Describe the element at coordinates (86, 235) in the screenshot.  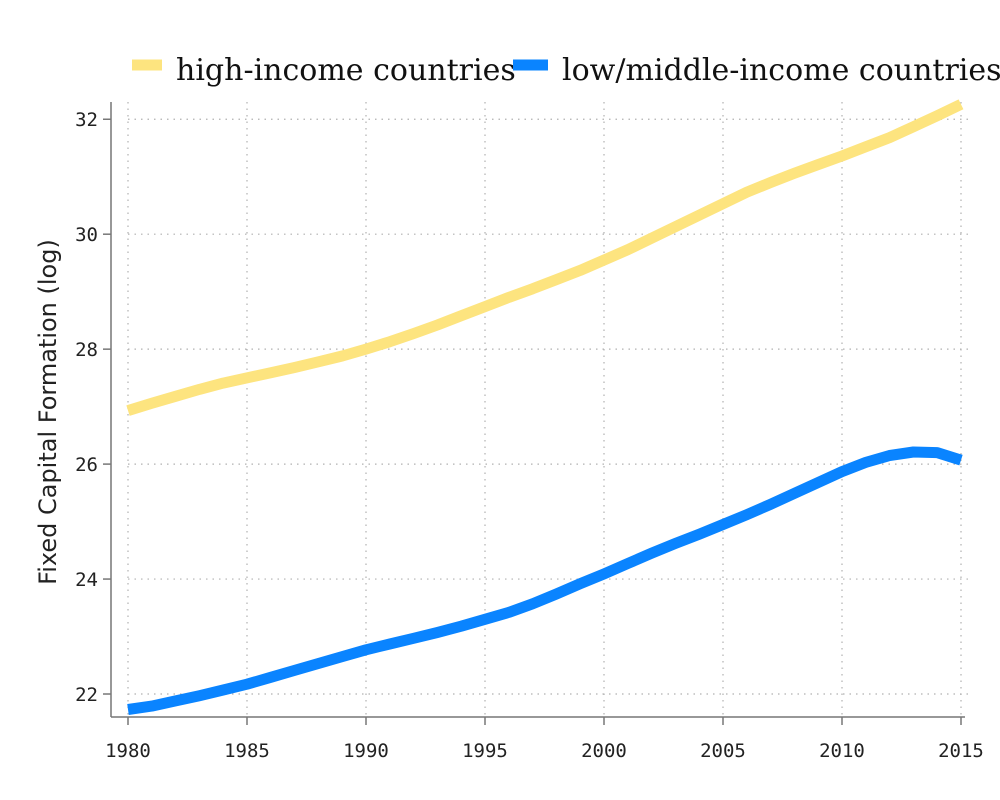
I see `y-tick-label: 30` at that location.